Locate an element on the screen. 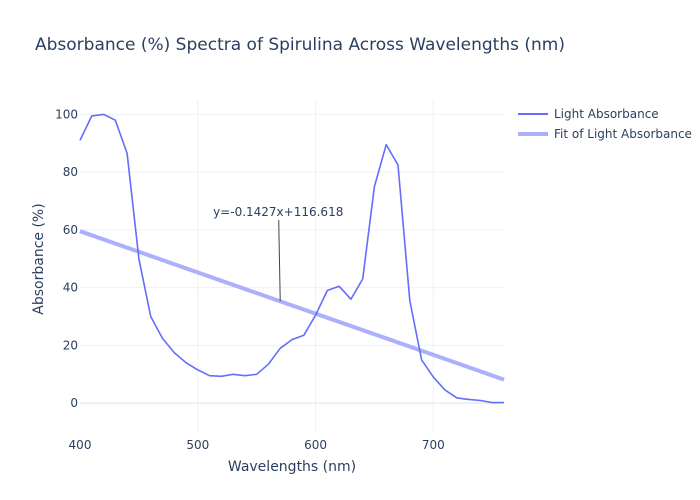  x-tick-label: 600 is located at coordinates (315, 445).